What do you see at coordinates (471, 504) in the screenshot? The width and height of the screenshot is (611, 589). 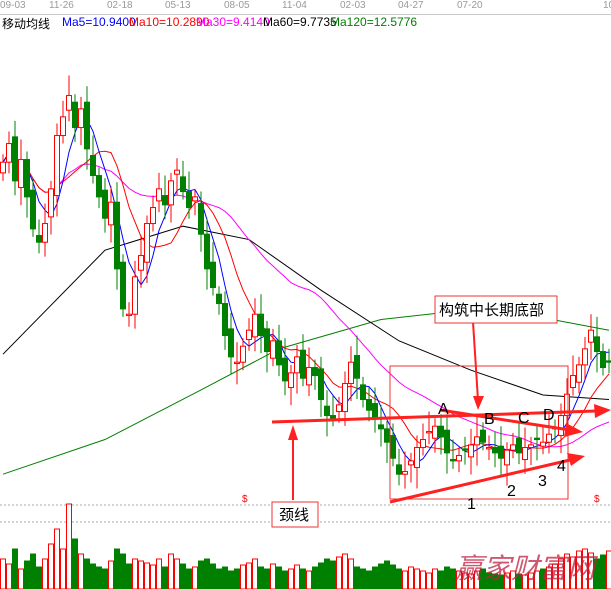 I see `point-1: 1` at bounding box center [471, 504].